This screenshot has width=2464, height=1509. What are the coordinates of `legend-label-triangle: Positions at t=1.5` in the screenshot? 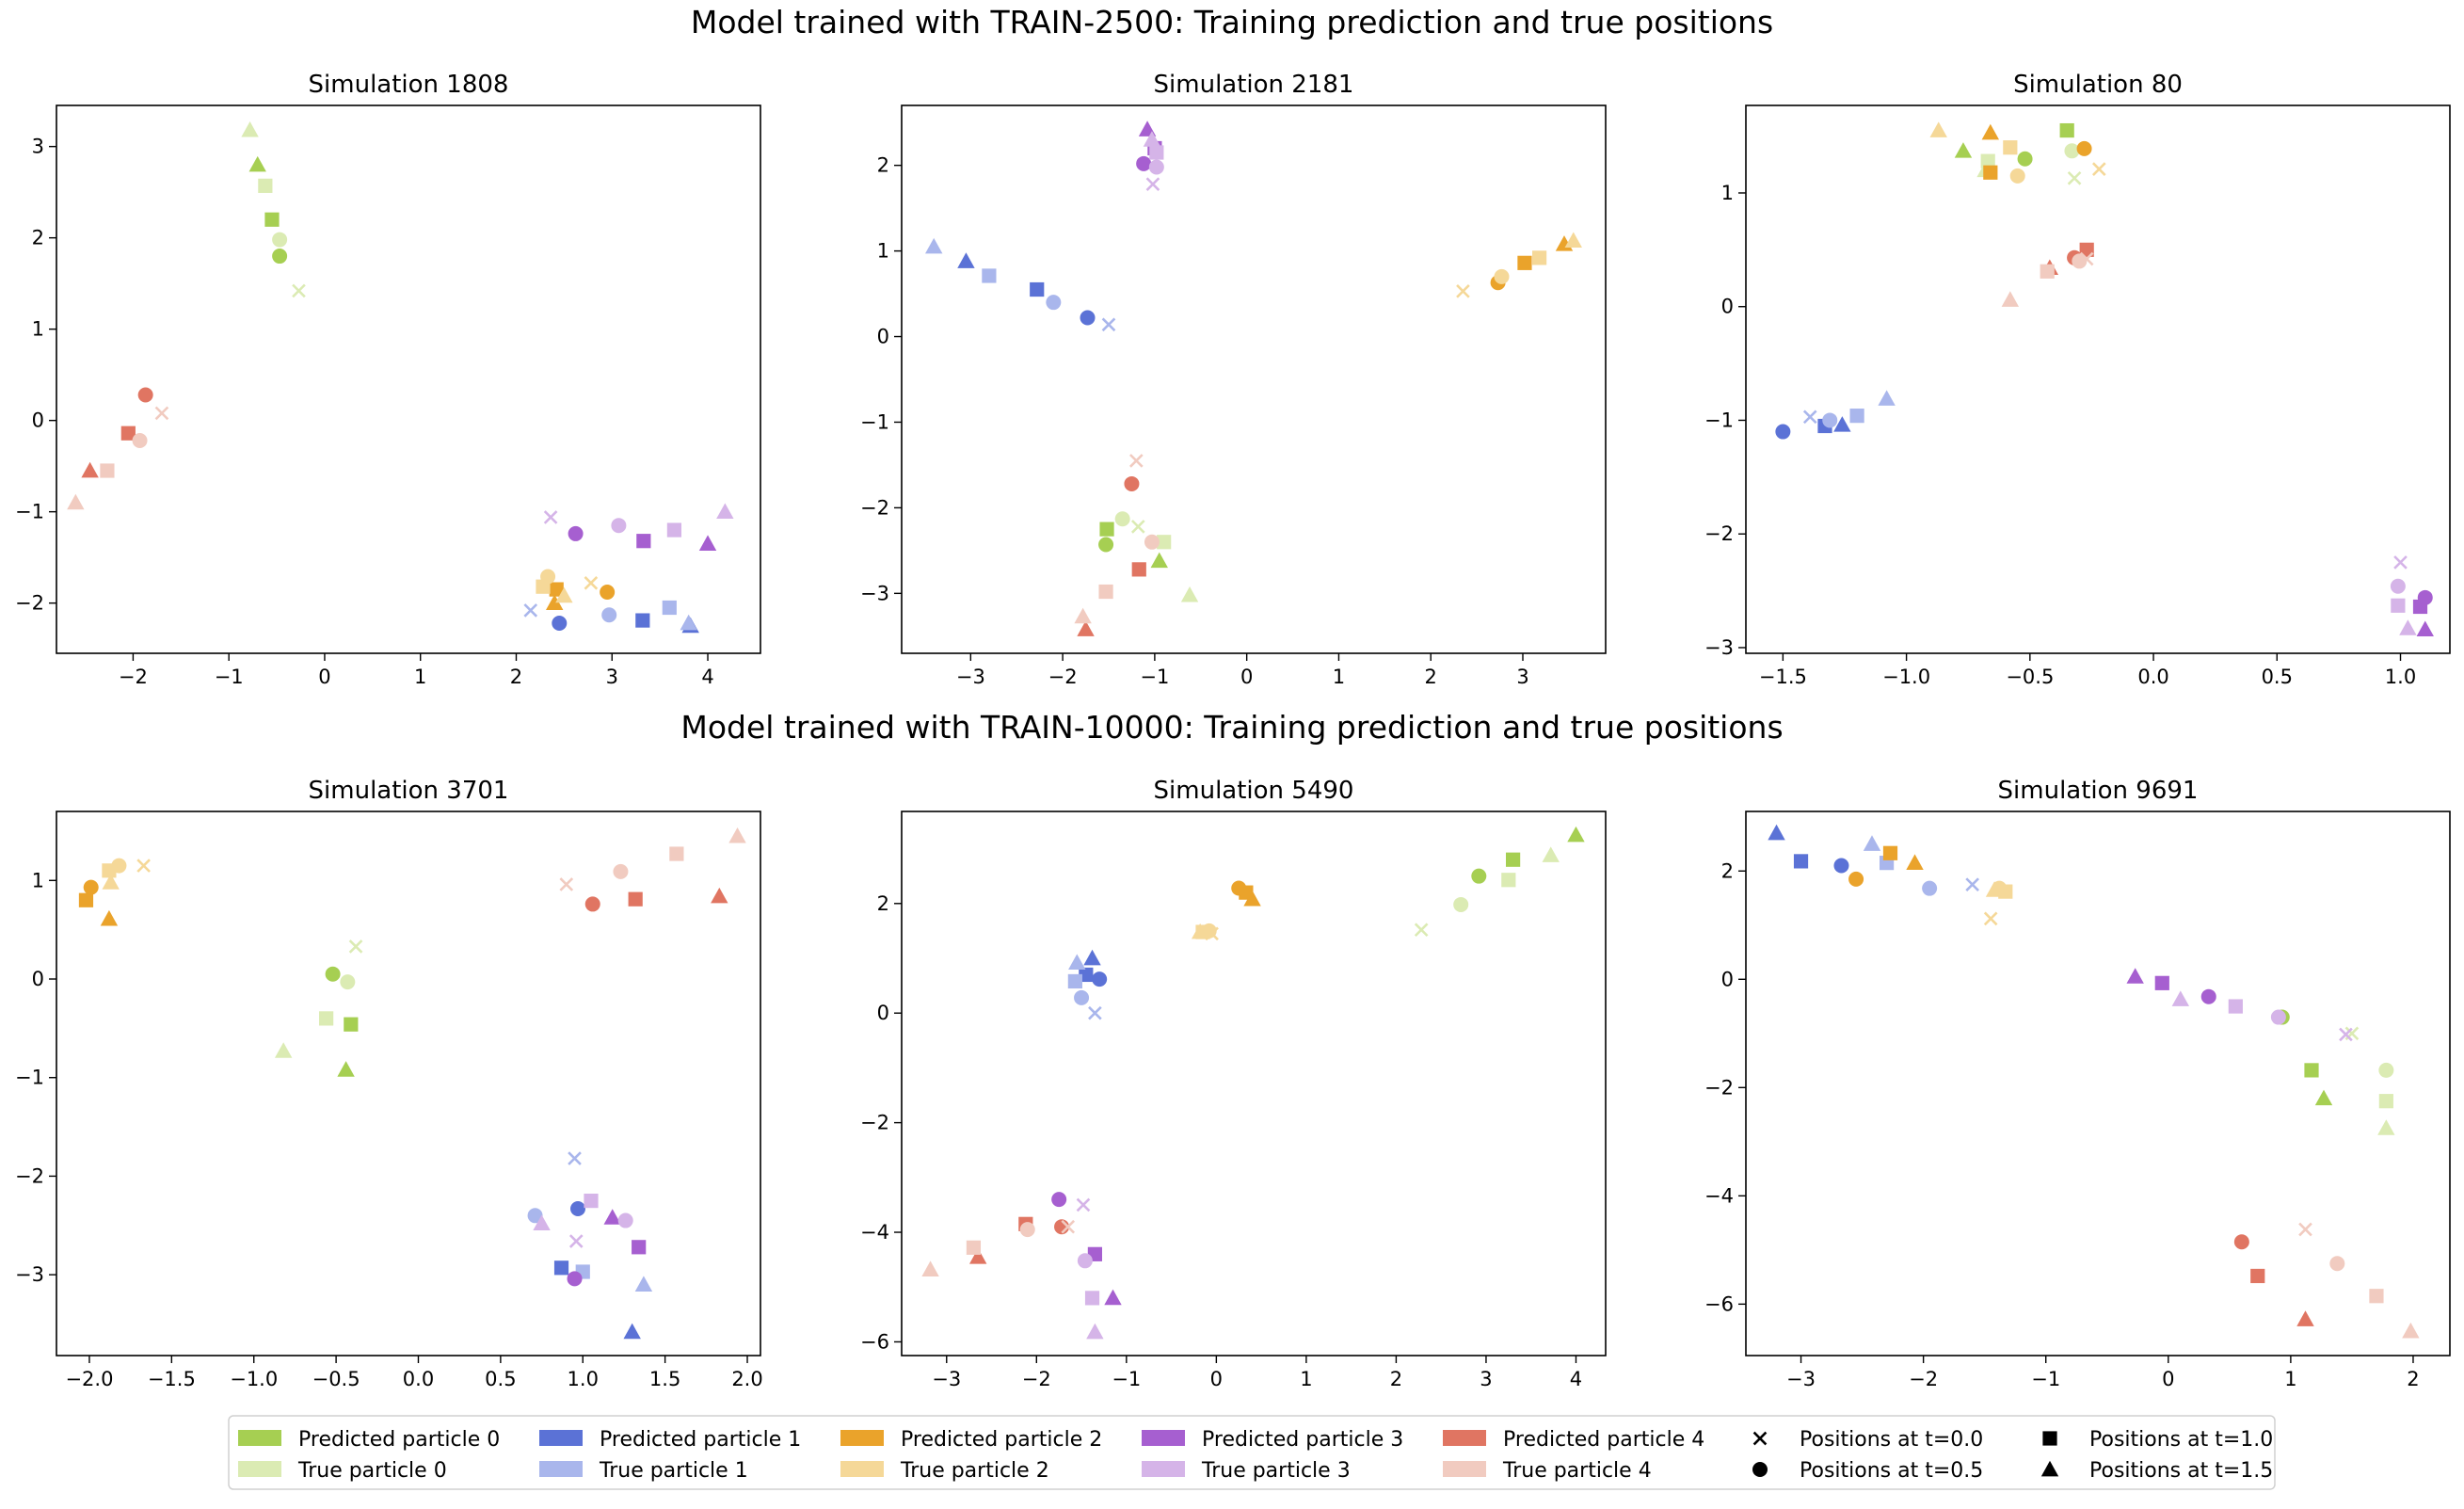 It's located at (2181, 1471).